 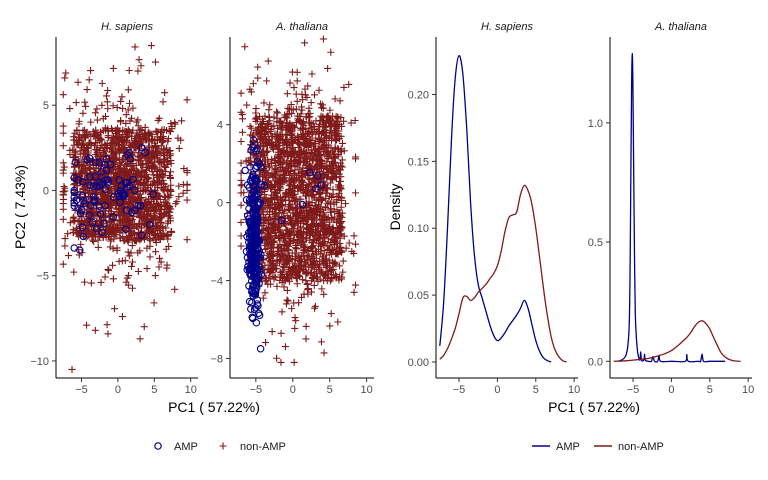 What do you see at coordinates (680, 27) in the screenshot?
I see `density-at-strip-title: A. thaliana` at bounding box center [680, 27].